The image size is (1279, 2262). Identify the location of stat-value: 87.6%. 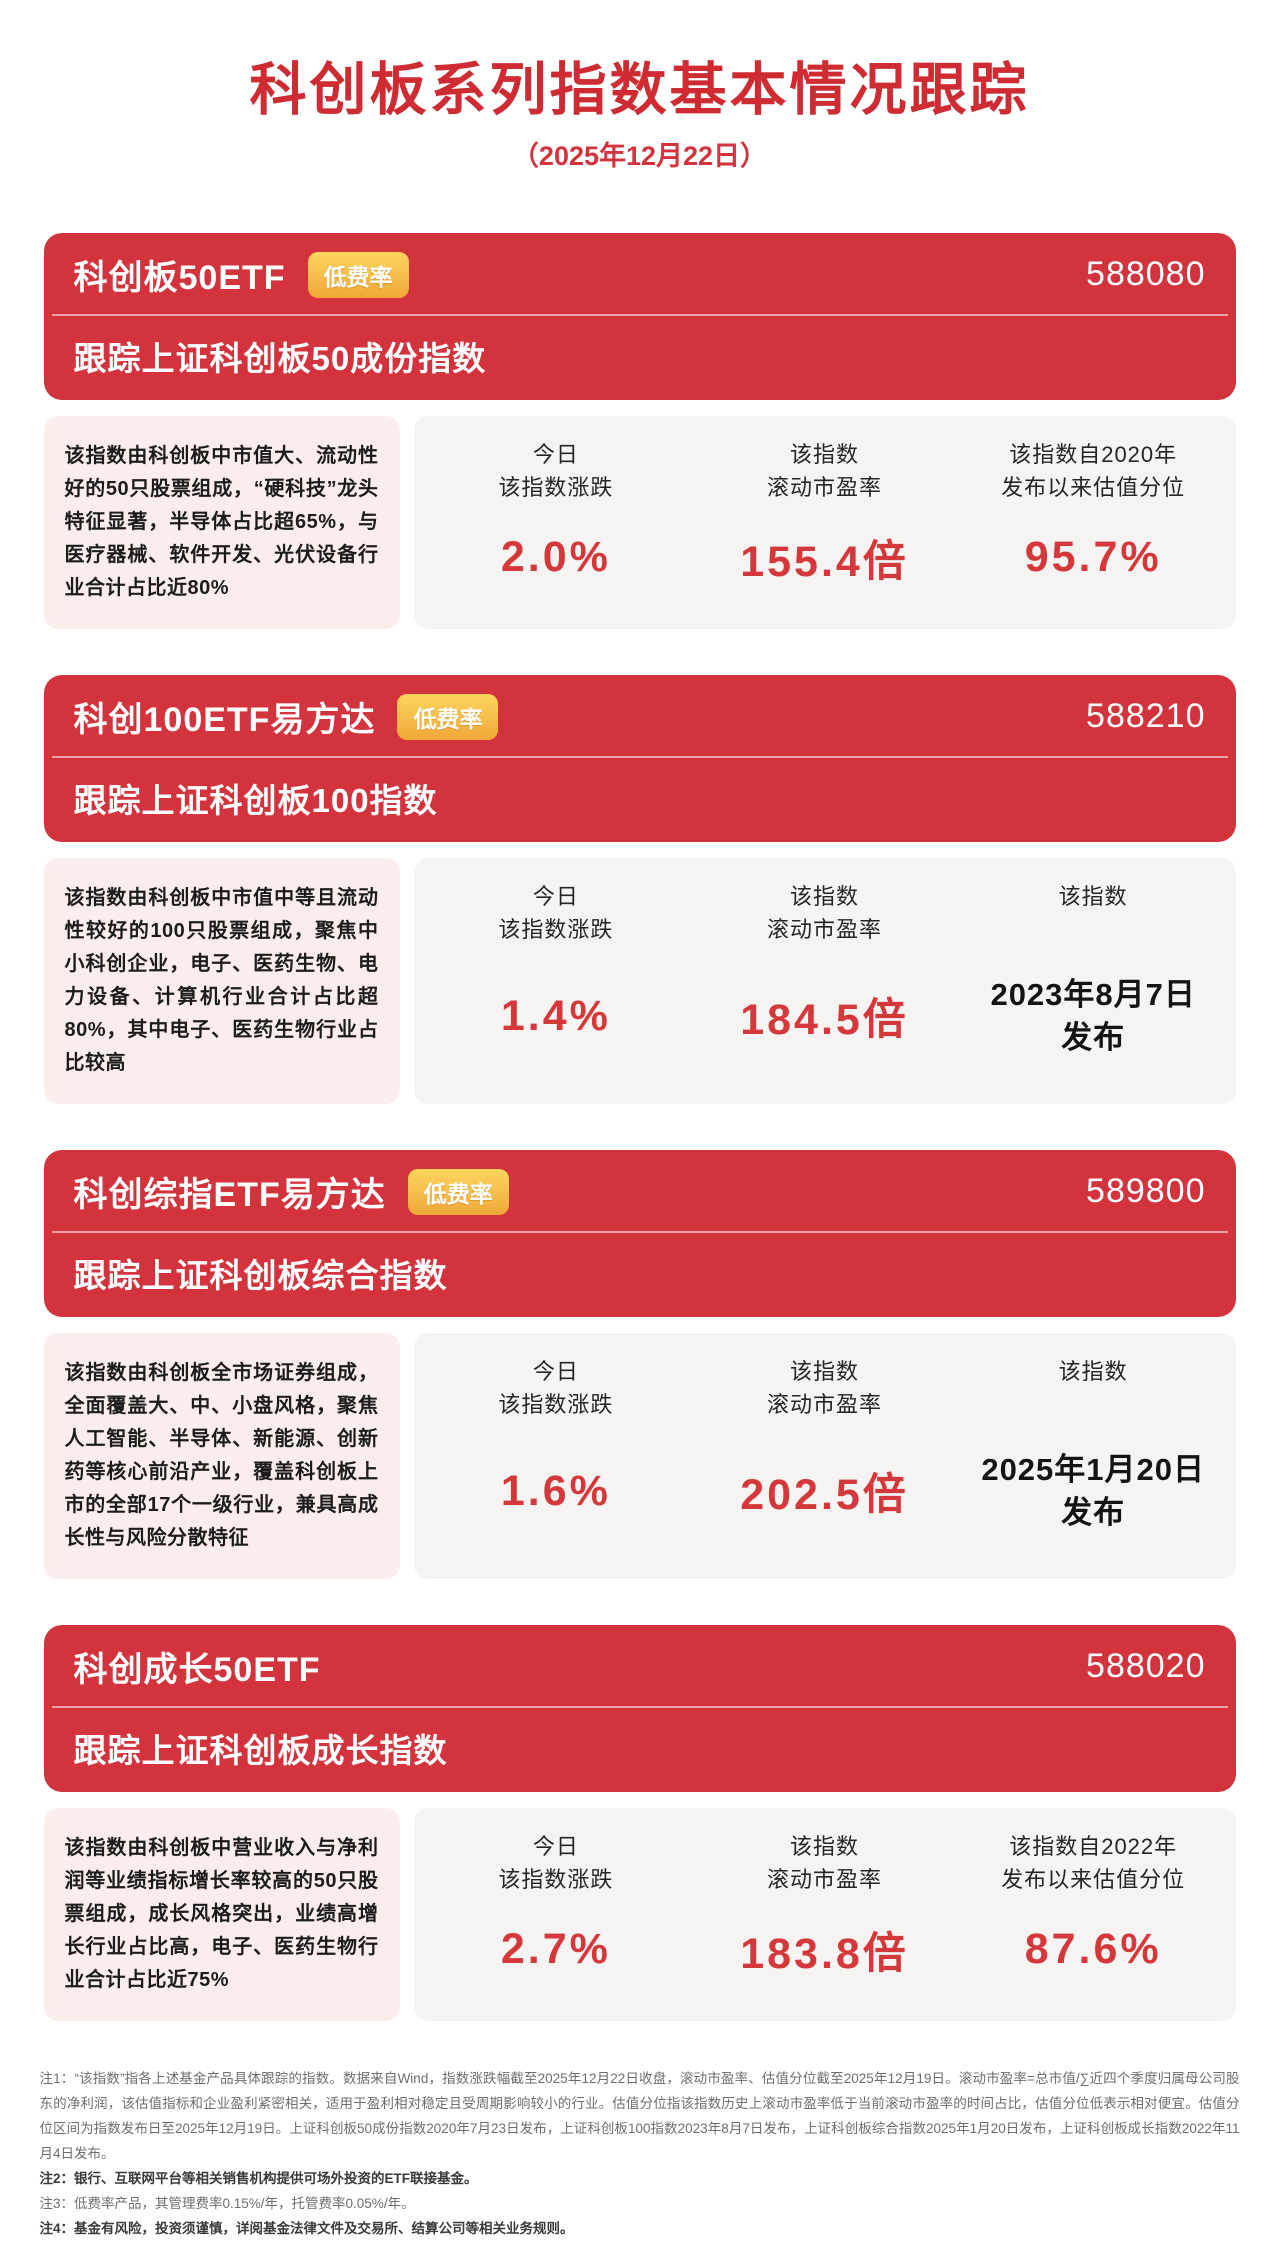
(1093, 1949).